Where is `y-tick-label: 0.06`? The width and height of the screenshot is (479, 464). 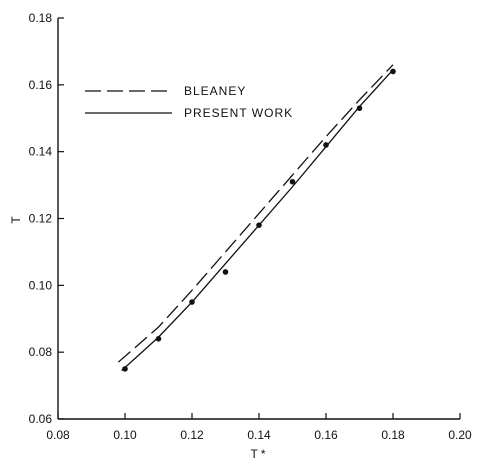
y-tick-label: 0.06 is located at coordinates (41, 419).